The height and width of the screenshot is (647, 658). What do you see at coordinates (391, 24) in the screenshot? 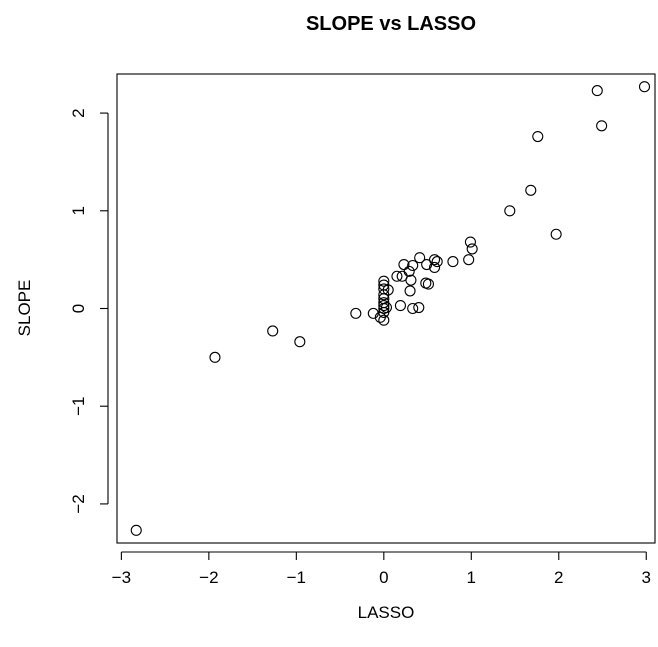
I see `chart-title: SLOPE vs LASSO` at bounding box center [391, 24].